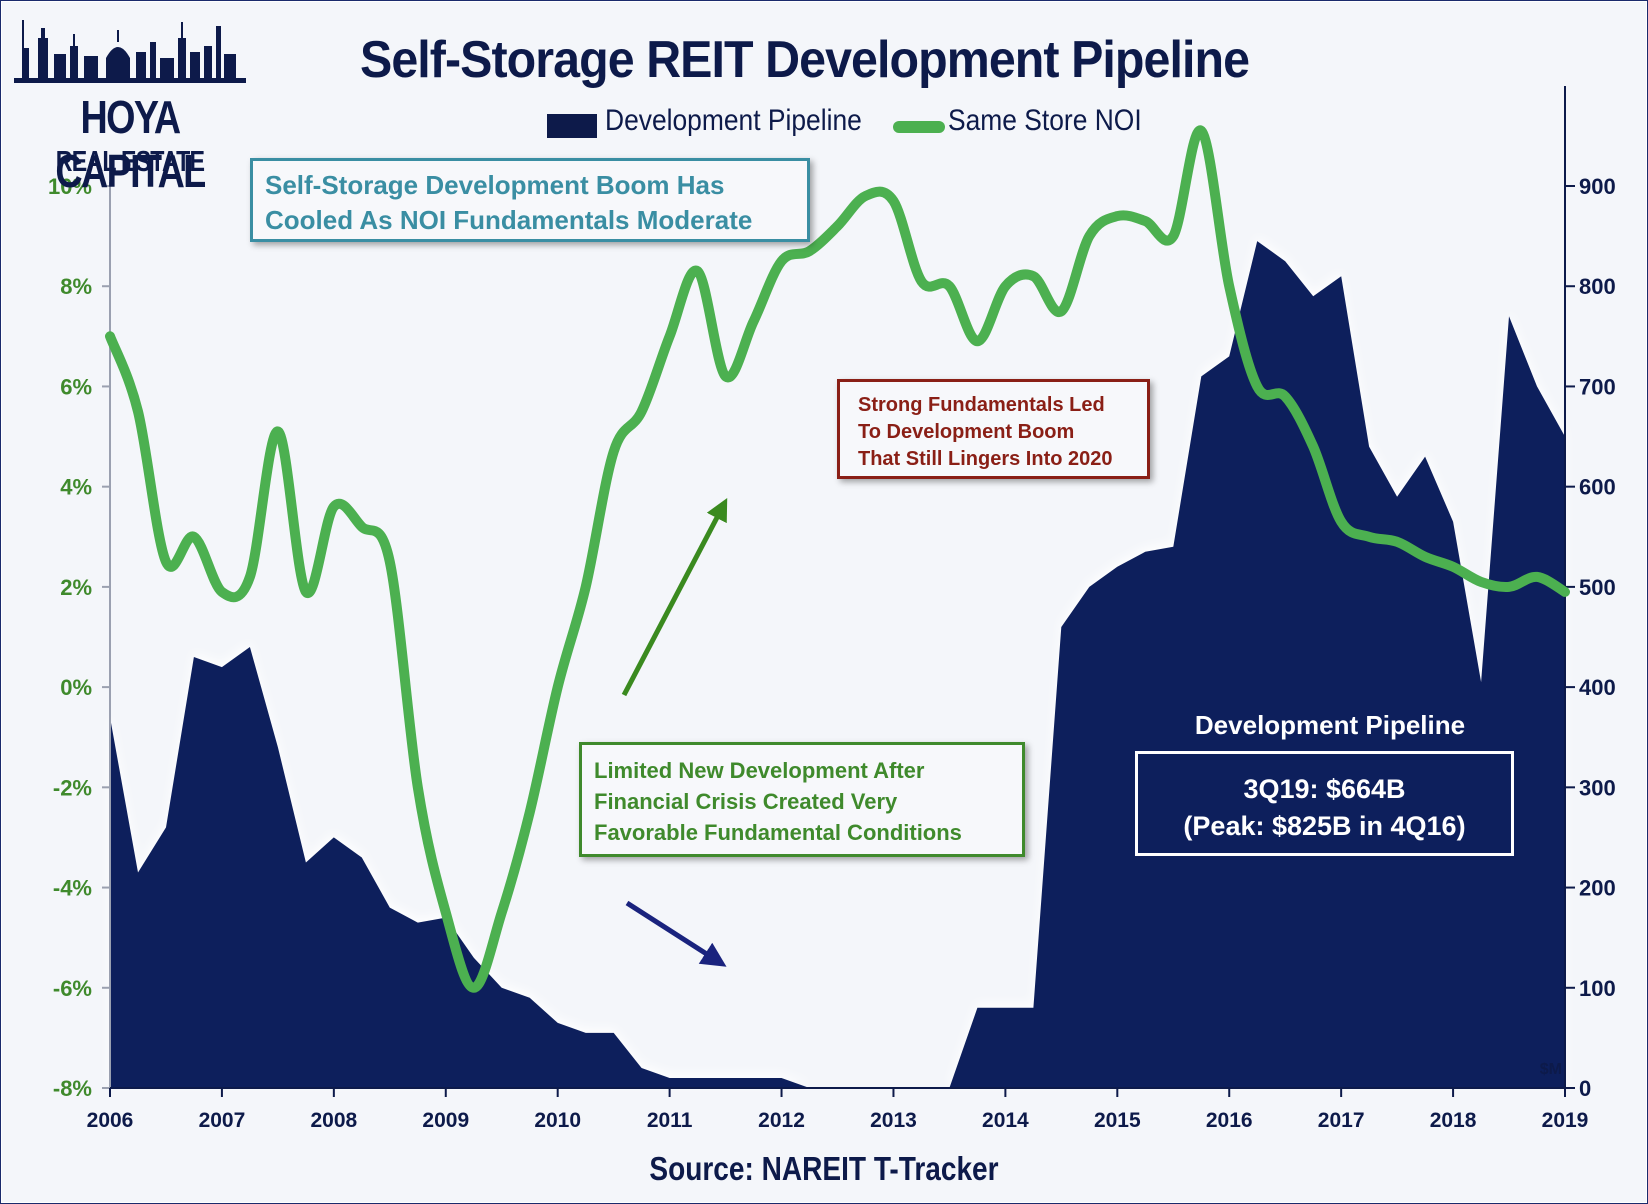  Describe the element at coordinates (72, 888) in the screenshot. I see `left-tick-label: -4%` at that location.